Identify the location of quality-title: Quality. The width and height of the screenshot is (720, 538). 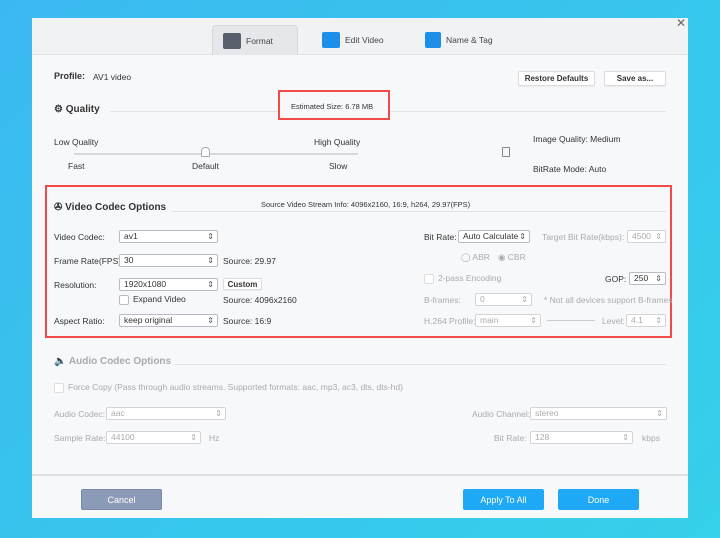
(82, 109).